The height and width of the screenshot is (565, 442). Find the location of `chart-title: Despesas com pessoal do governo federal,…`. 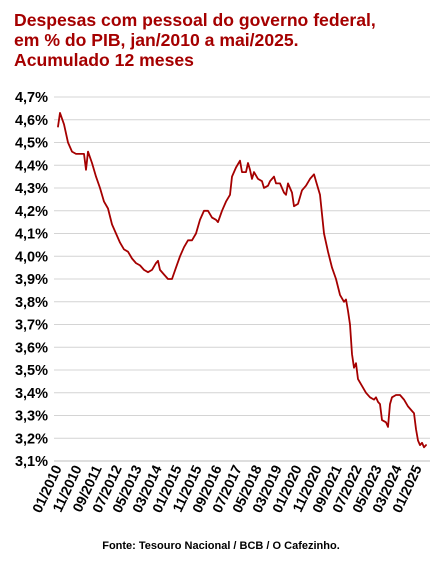

chart-title: Despesas com pessoal do governo federal,… is located at coordinates (227, 40).